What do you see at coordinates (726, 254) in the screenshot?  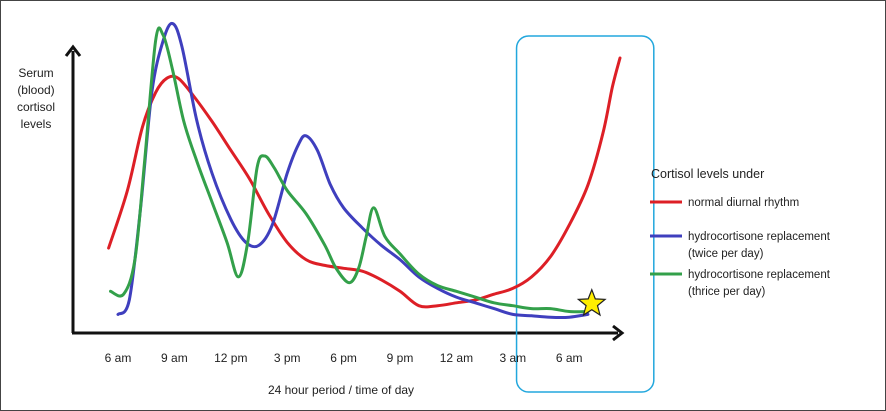 I see `legend-entry-text: (twice per day)` at bounding box center [726, 254].